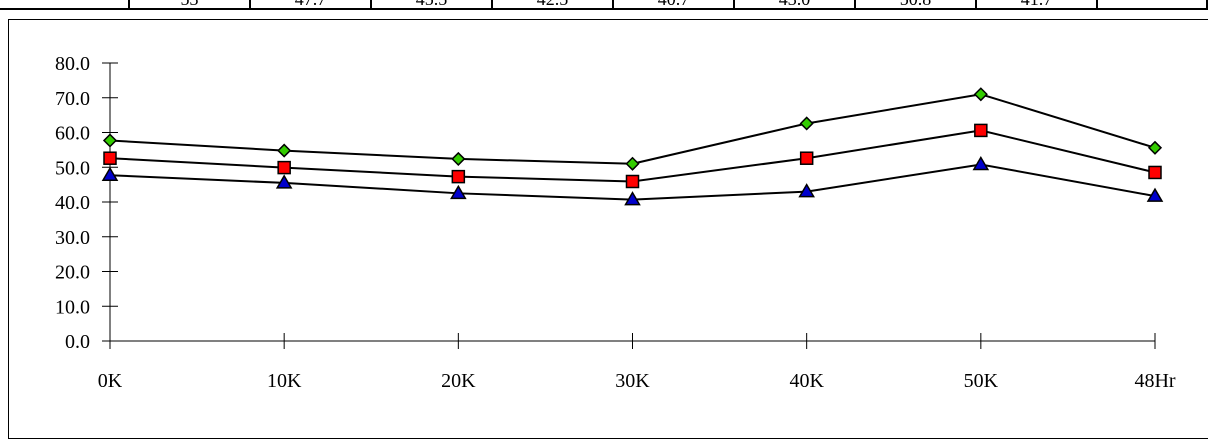 This screenshot has height=439, width=1208. I want to click on table-cell: 42.5, so click(553, 5).